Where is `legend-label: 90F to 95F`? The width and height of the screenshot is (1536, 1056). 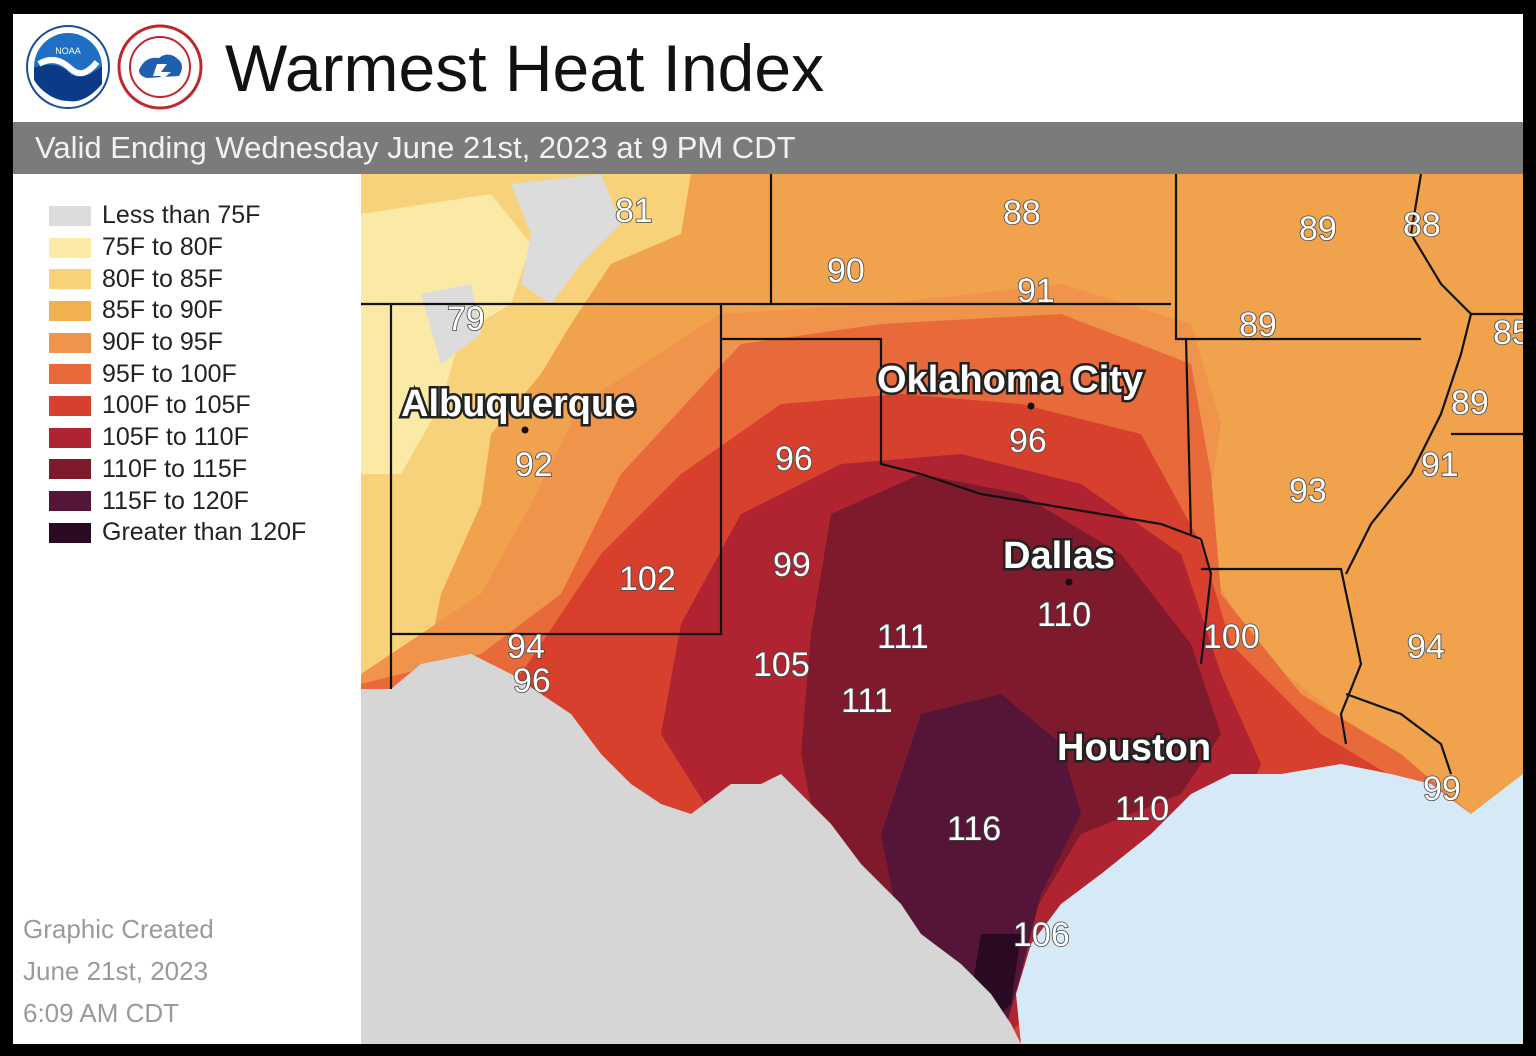 legend-label: 90F to 95F is located at coordinates (162, 342).